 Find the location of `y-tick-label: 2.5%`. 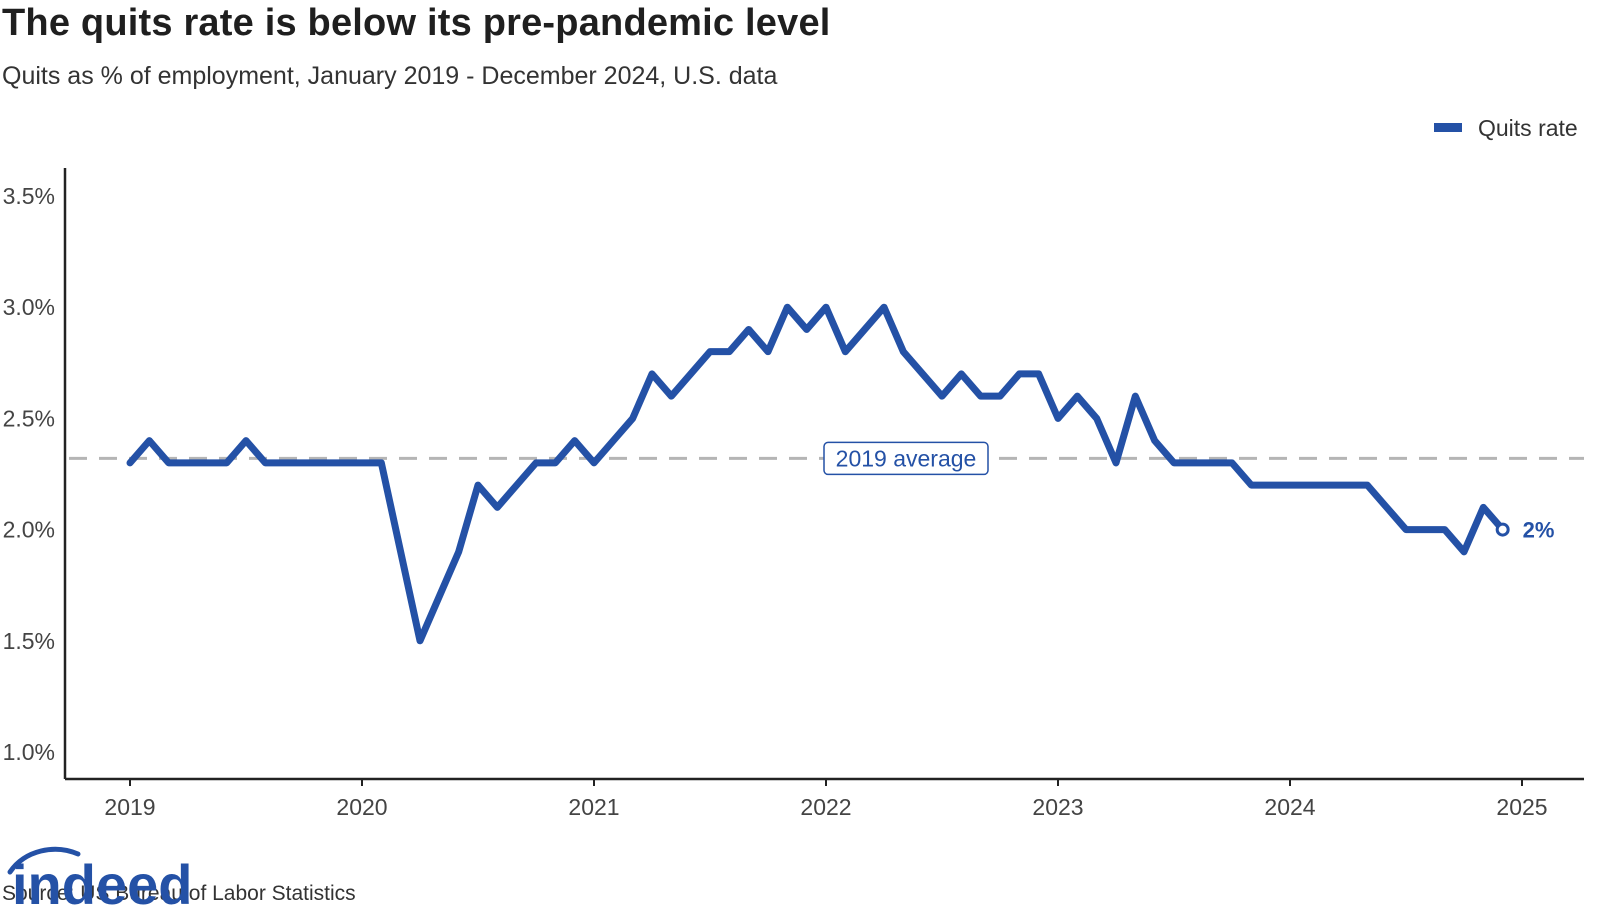

y-tick-label: 2.5% is located at coordinates (29, 418).